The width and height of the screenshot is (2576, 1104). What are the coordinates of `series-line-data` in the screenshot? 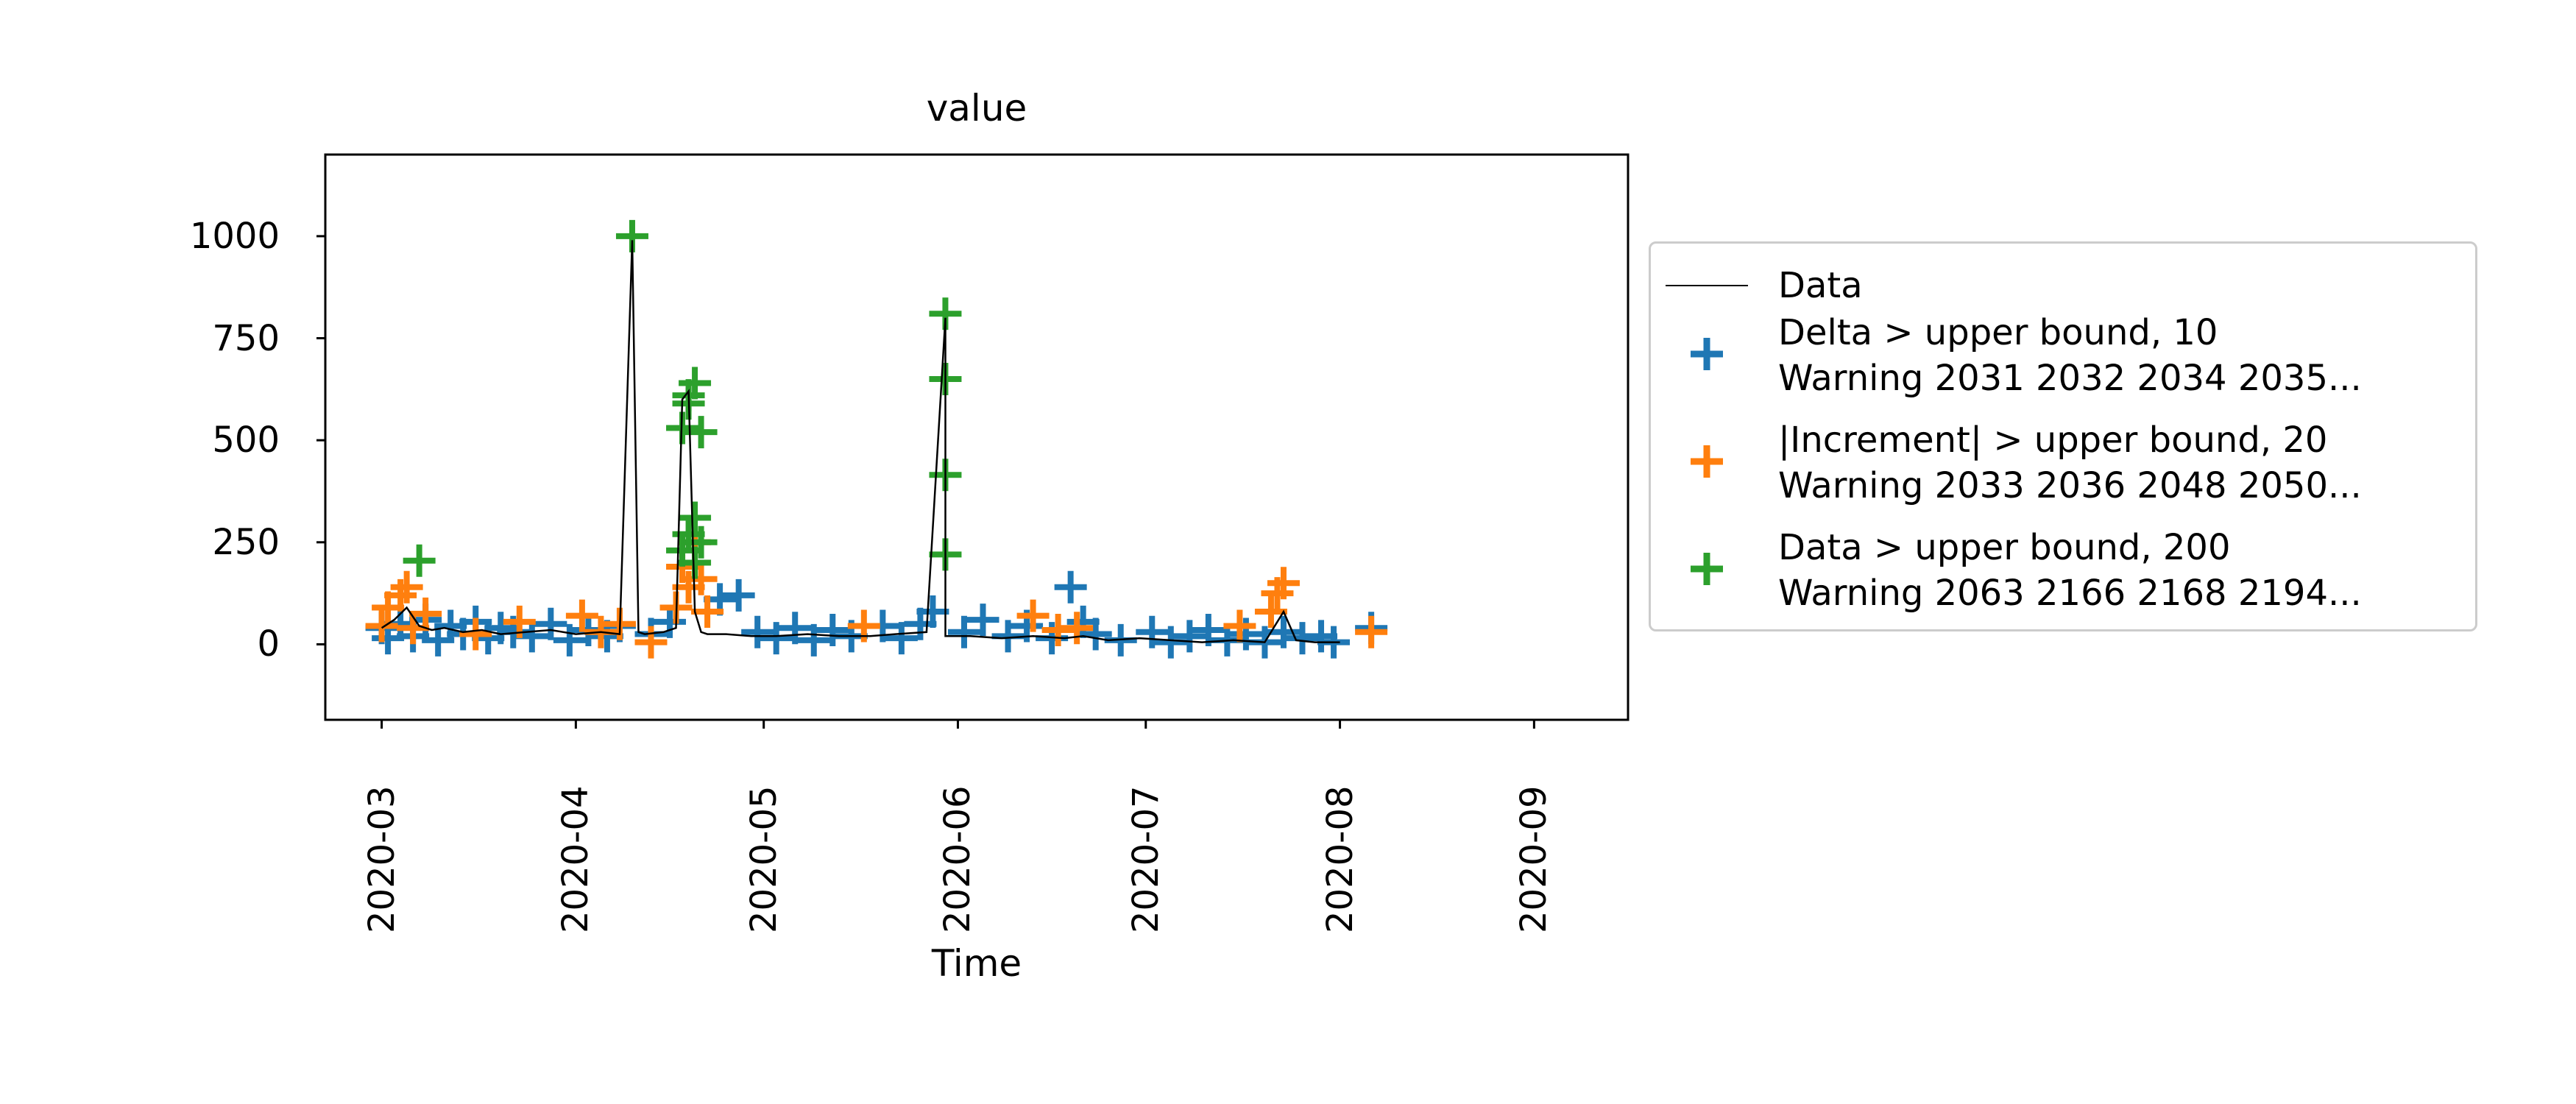 It's located at (860, 441).